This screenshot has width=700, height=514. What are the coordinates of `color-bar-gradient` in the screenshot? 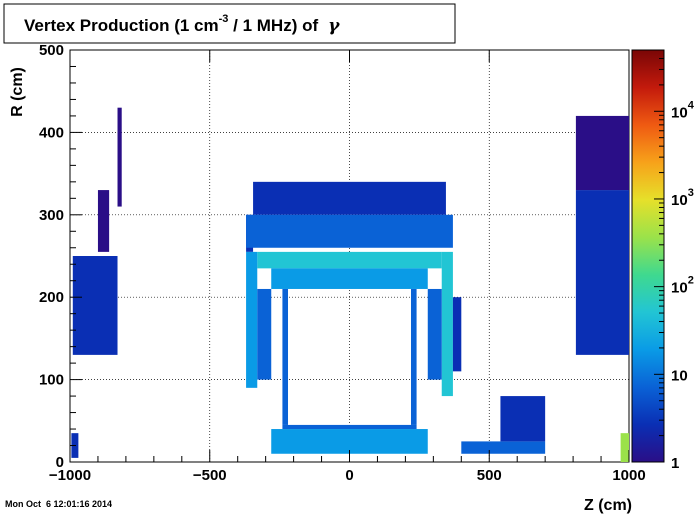 It's located at (648, 256).